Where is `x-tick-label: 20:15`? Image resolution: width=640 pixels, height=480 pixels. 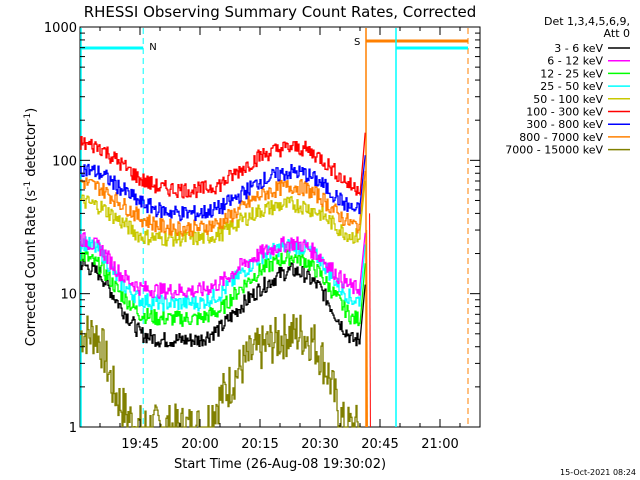
x-tick-label: 20:15 is located at coordinates (259, 444).